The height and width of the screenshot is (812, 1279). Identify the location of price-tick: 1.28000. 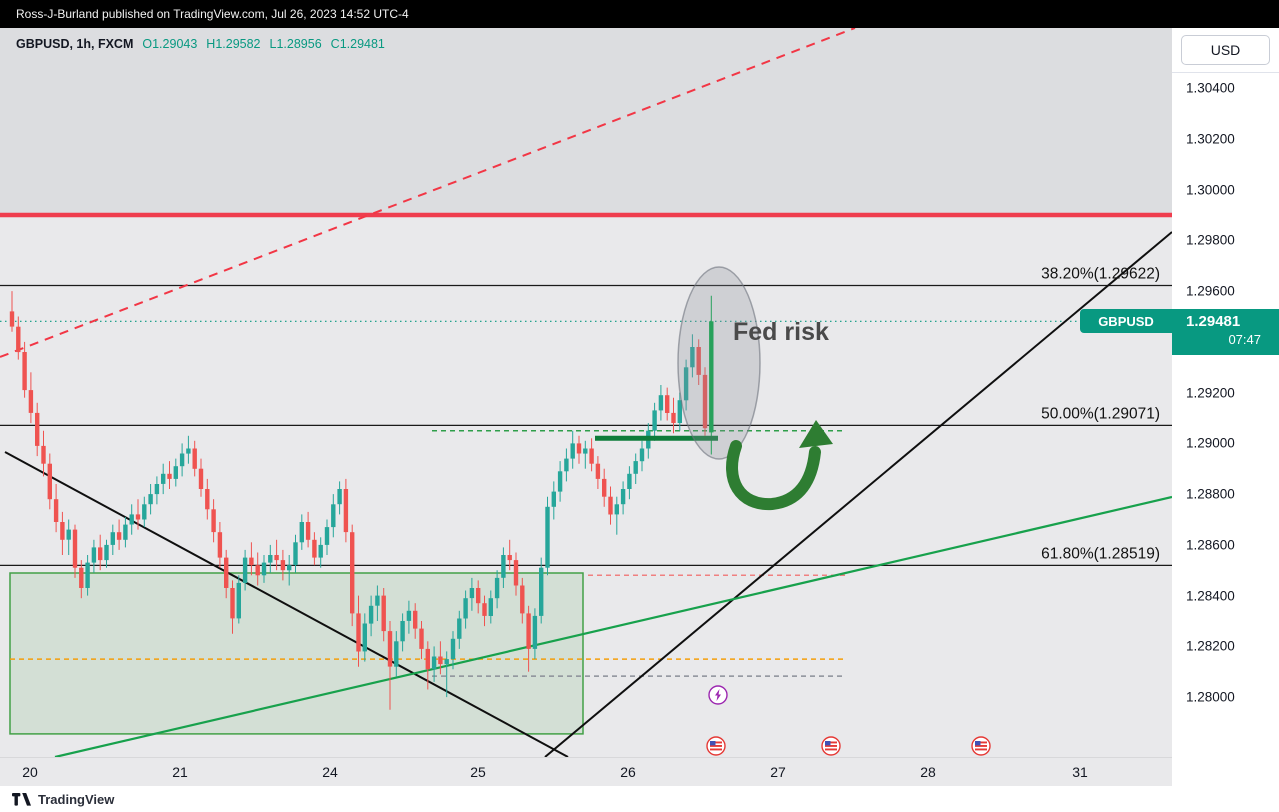
(1210, 697).